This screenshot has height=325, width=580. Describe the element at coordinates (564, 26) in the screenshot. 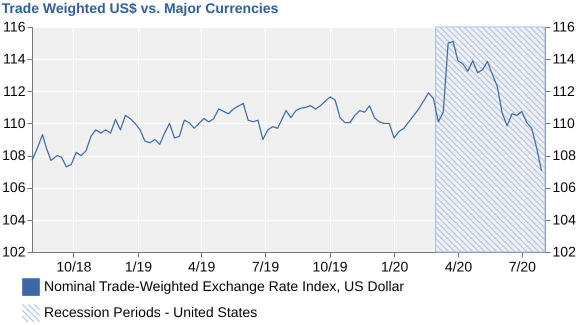

I see `y2-tick-label: 116` at that location.